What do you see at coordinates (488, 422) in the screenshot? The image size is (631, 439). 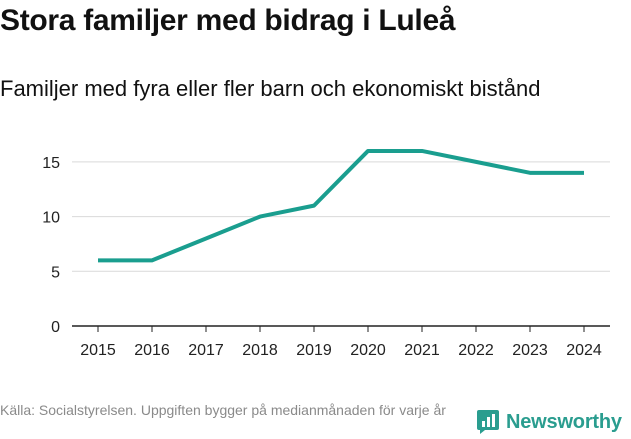 I see `bar-chart-icon` at bounding box center [488, 422].